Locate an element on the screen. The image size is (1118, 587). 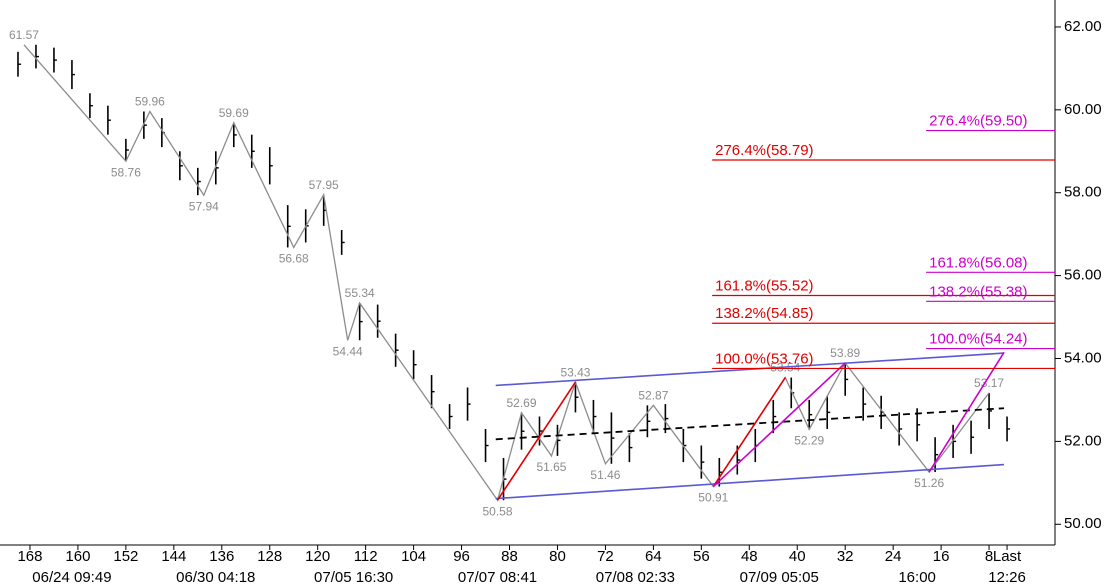
y-tick-label: 54.00 is located at coordinates (1083, 357).